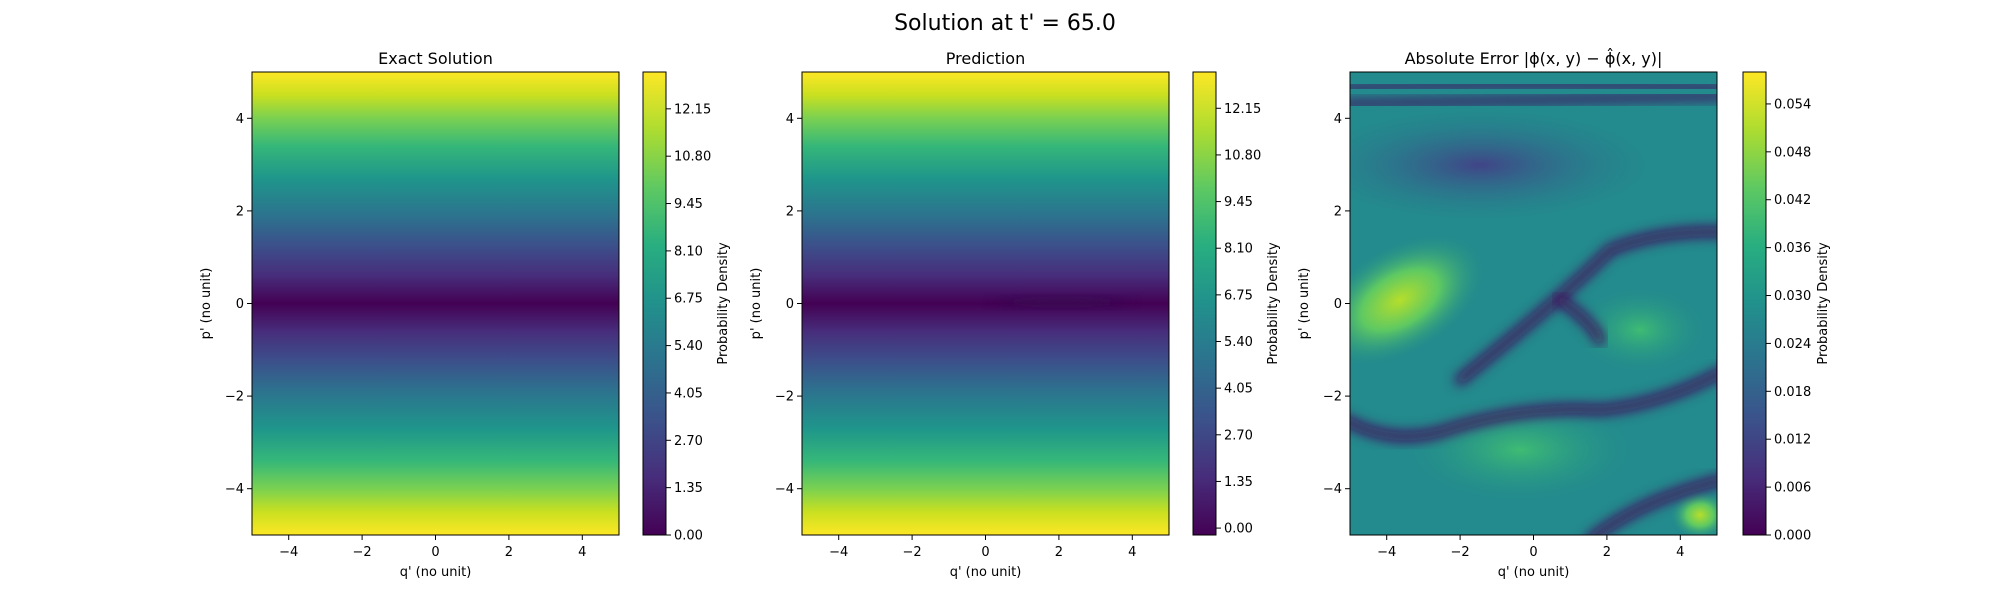  Describe the element at coordinates (435, 303) in the screenshot. I see `heatmap-field` at that location.